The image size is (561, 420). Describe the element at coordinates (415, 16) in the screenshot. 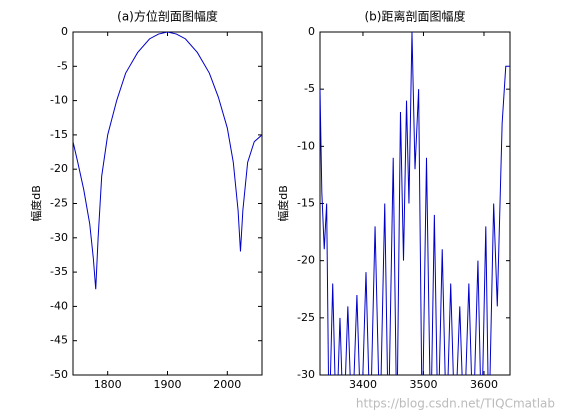

I see `chart-title: (b)距离剖面图幅度` at that location.